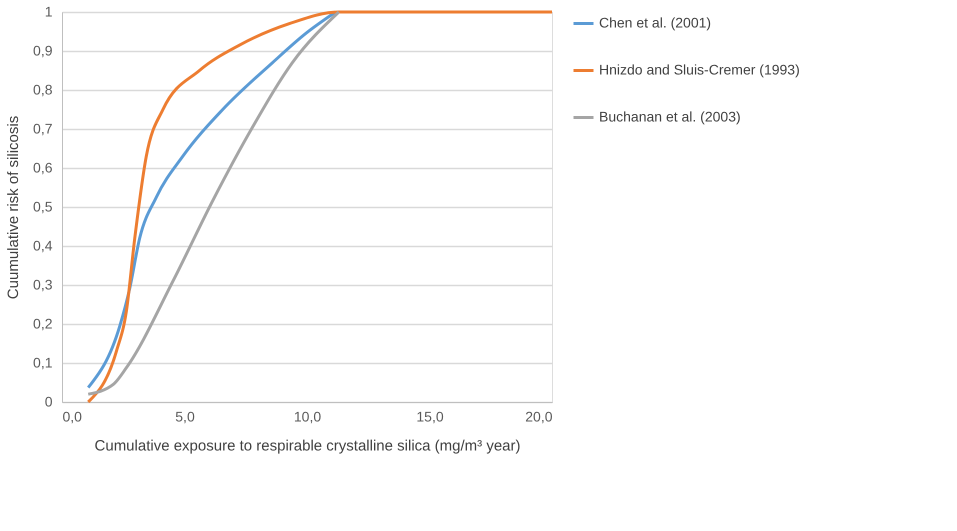  What do you see at coordinates (43, 324) in the screenshot?
I see `y-tick-label: 0,2` at bounding box center [43, 324].